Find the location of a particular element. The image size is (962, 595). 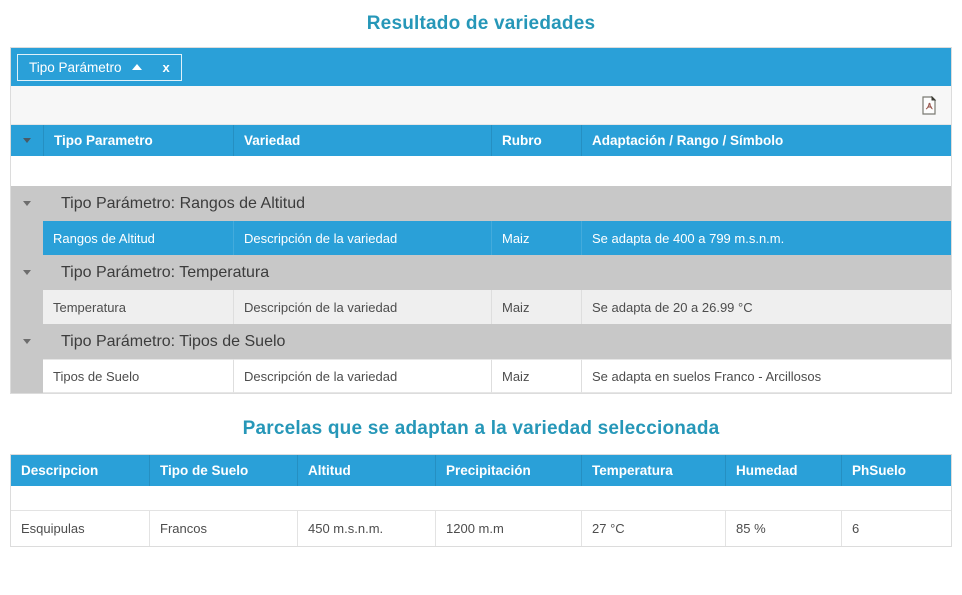

cell-phsuelo: 6 is located at coordinates (896, 528).